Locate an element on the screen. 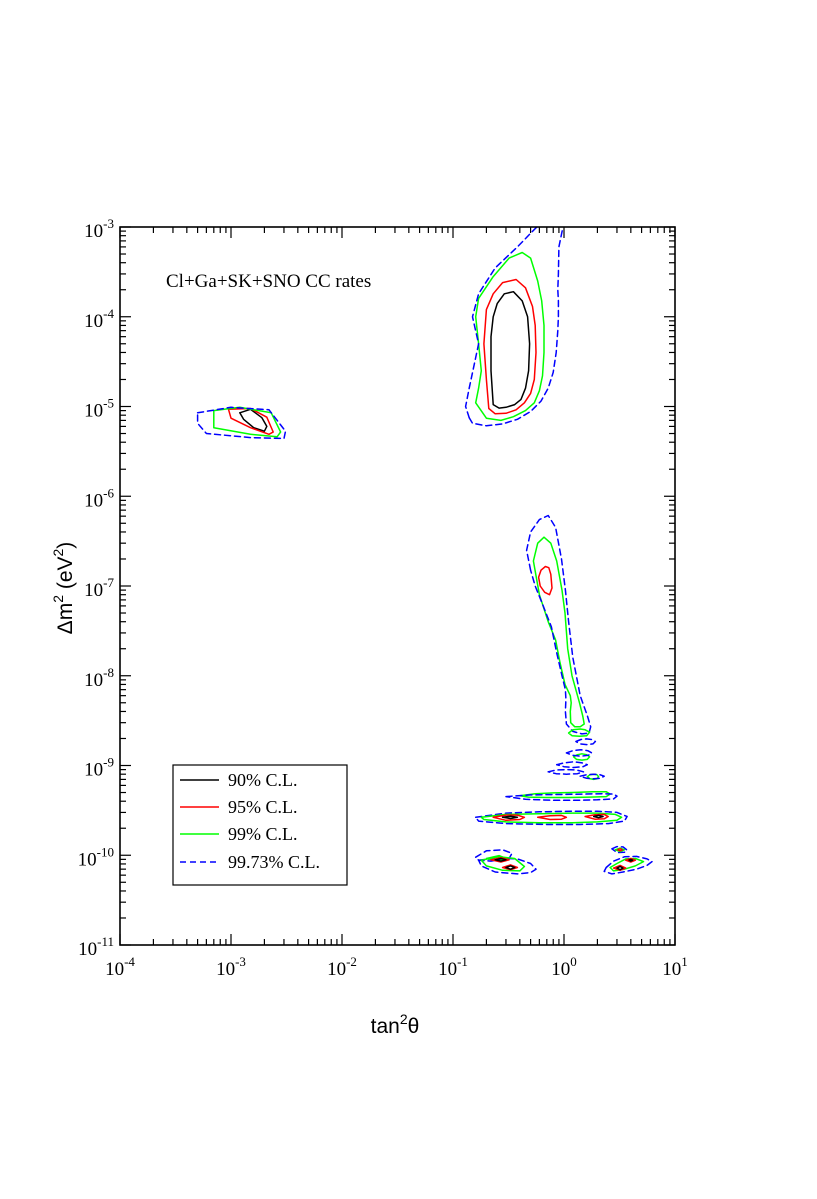  legend-label-95: 95% C.L. is located at coordinates (263, 807).